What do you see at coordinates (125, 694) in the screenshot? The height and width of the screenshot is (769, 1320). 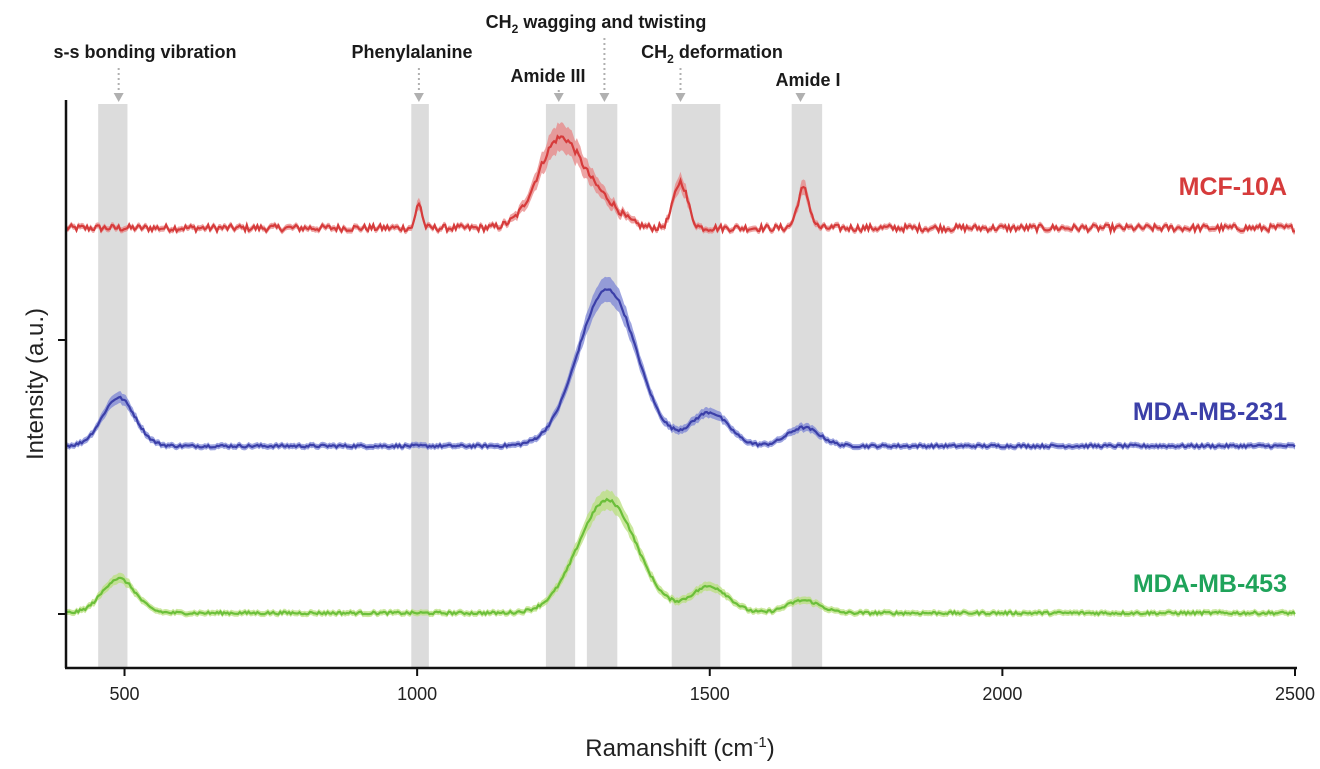 I see `x-tick-label-500: 500` at bounding box center [125, 694].